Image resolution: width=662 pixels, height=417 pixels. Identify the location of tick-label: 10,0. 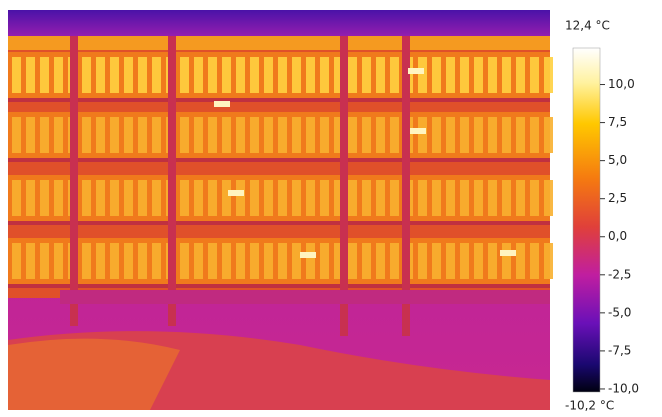
(621, 84).